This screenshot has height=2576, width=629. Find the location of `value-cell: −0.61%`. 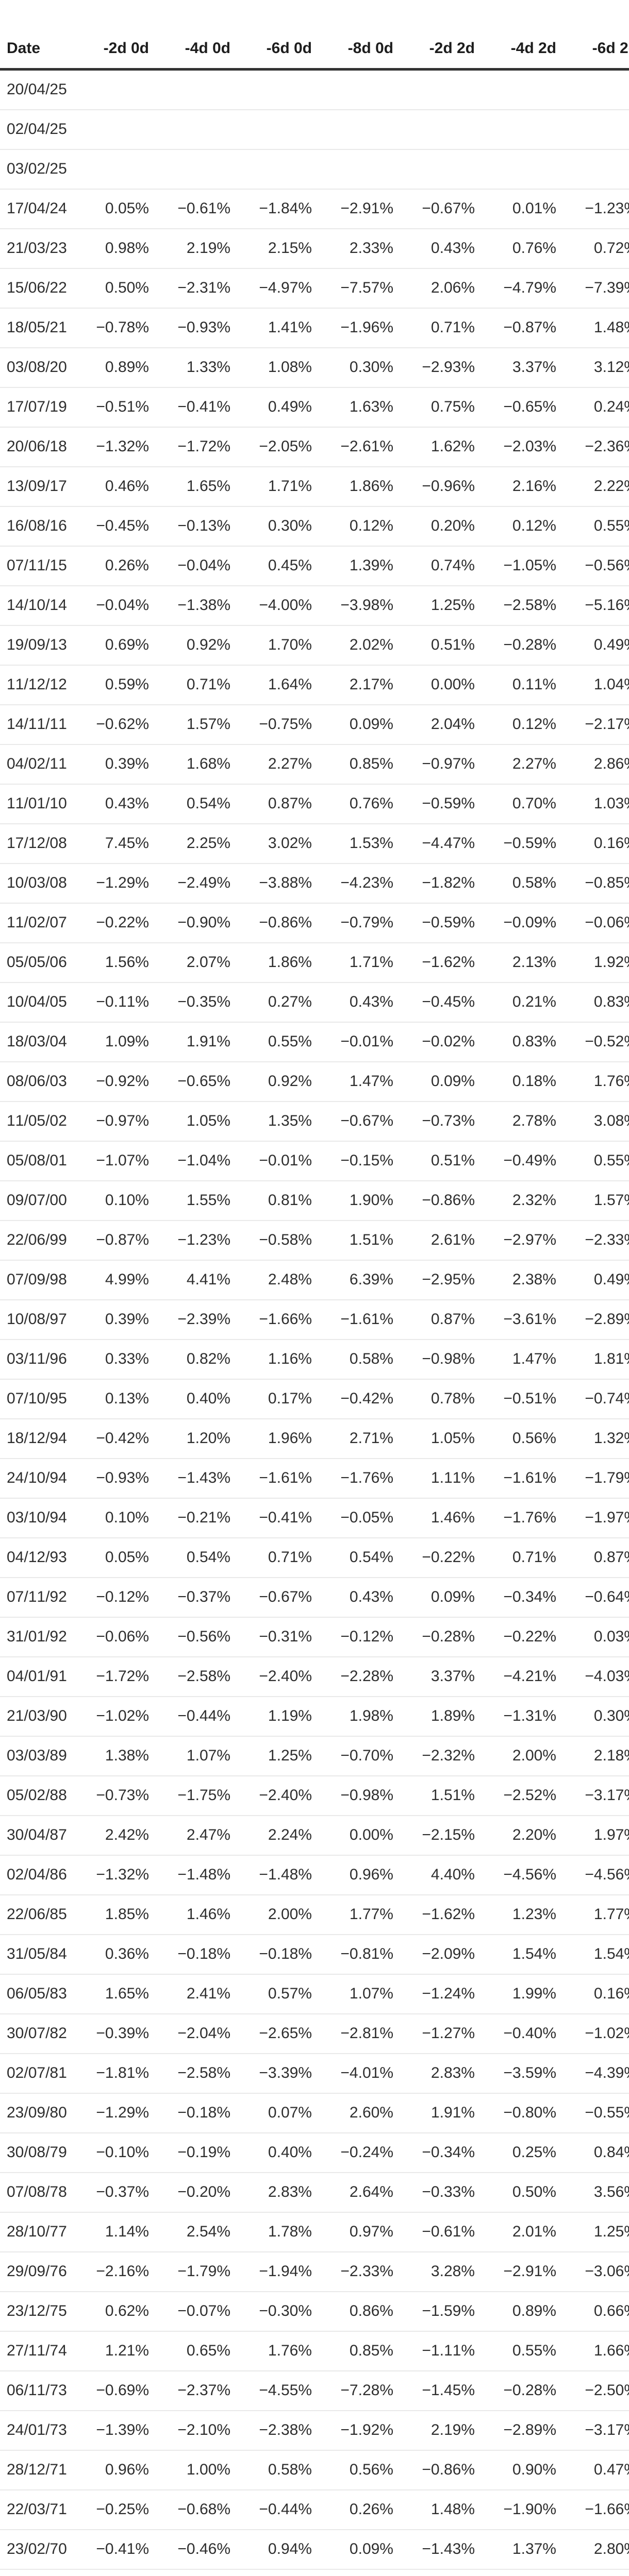

value-cell: −0.61% is located at coordinates (434, 2232).